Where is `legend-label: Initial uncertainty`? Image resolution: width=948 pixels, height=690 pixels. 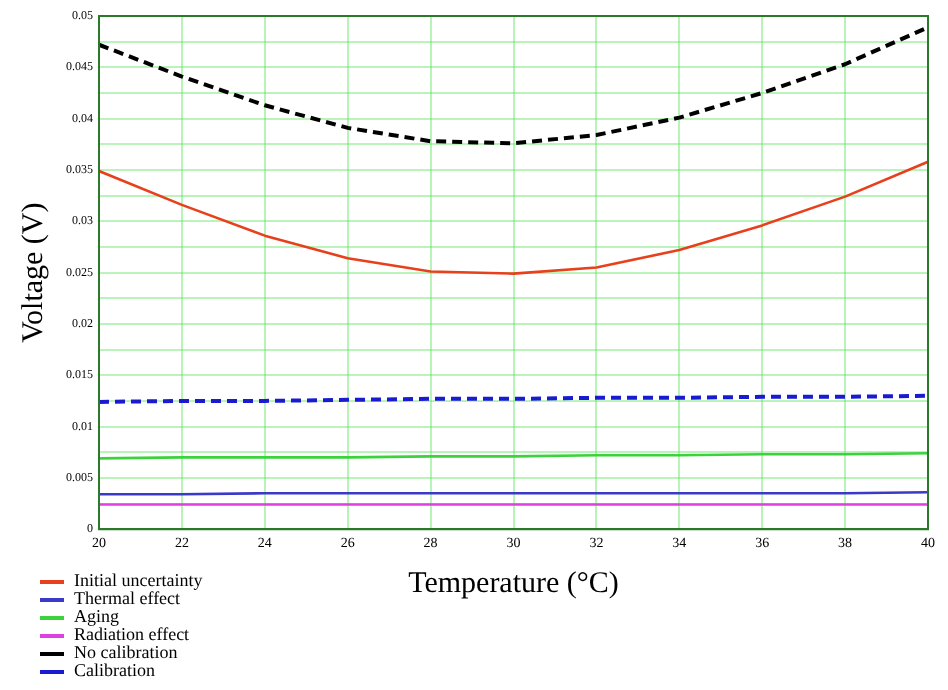 legend-label: Initial uncertainty is located at coordinates (138, 580).